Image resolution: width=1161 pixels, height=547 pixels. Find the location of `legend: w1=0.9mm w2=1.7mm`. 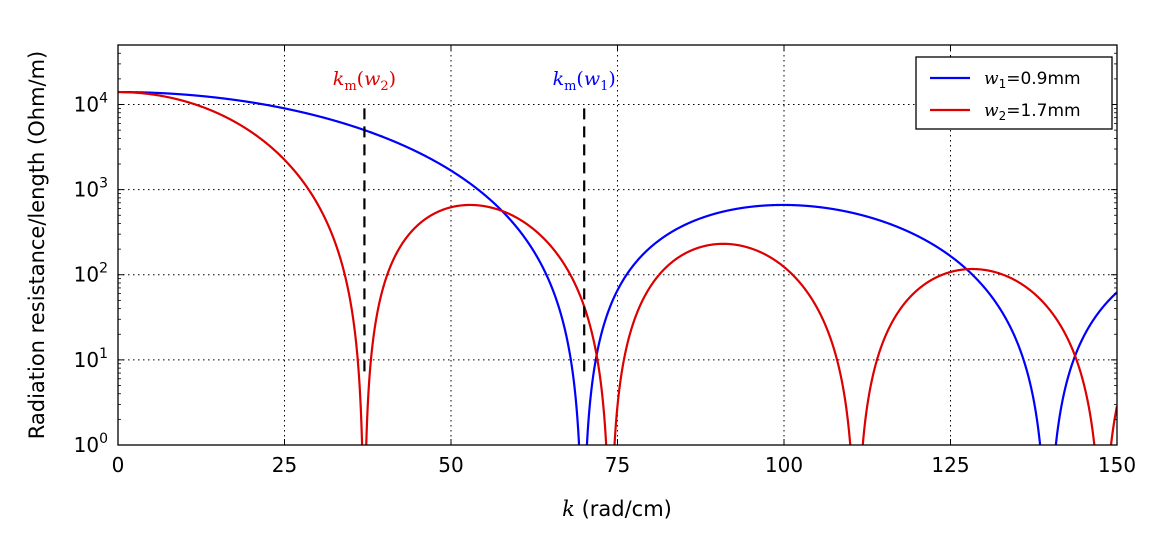

legend: w1=0.9mm w2=1.7mm is located at coordinates (1014, 93).